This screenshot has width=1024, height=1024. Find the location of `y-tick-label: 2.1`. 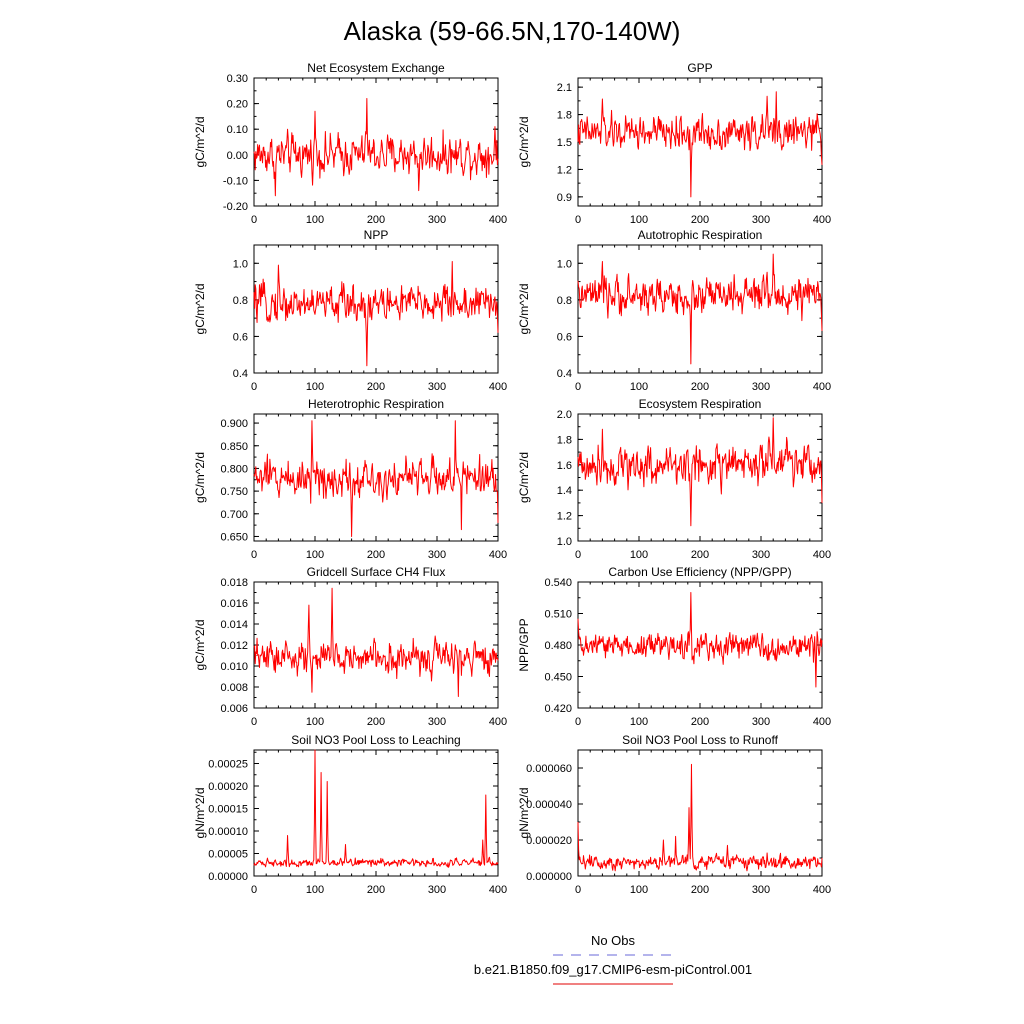

y-tick-label: 2.1 is located at coordinates (564, 88).